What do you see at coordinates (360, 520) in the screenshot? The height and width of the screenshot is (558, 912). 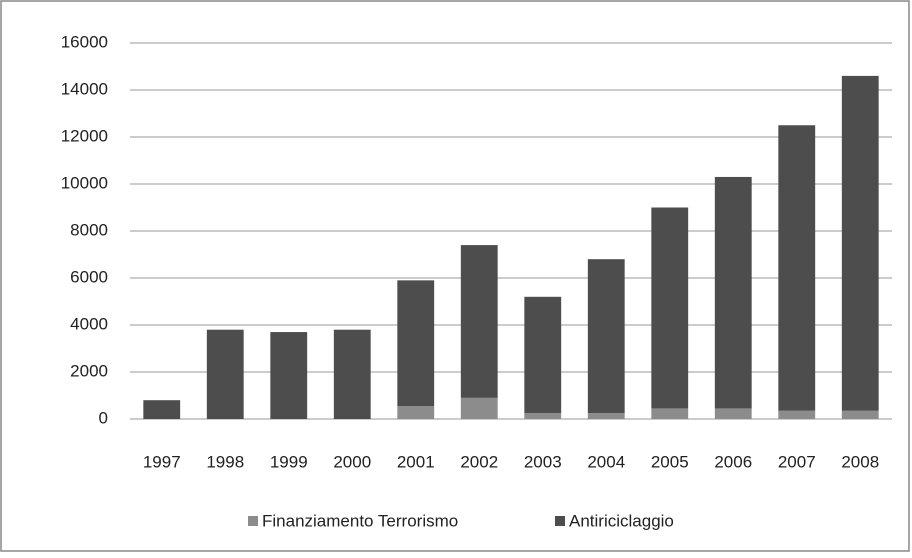 I see `legend-label: Finanziamento Terrorismo` at bounding box center [360, 520].